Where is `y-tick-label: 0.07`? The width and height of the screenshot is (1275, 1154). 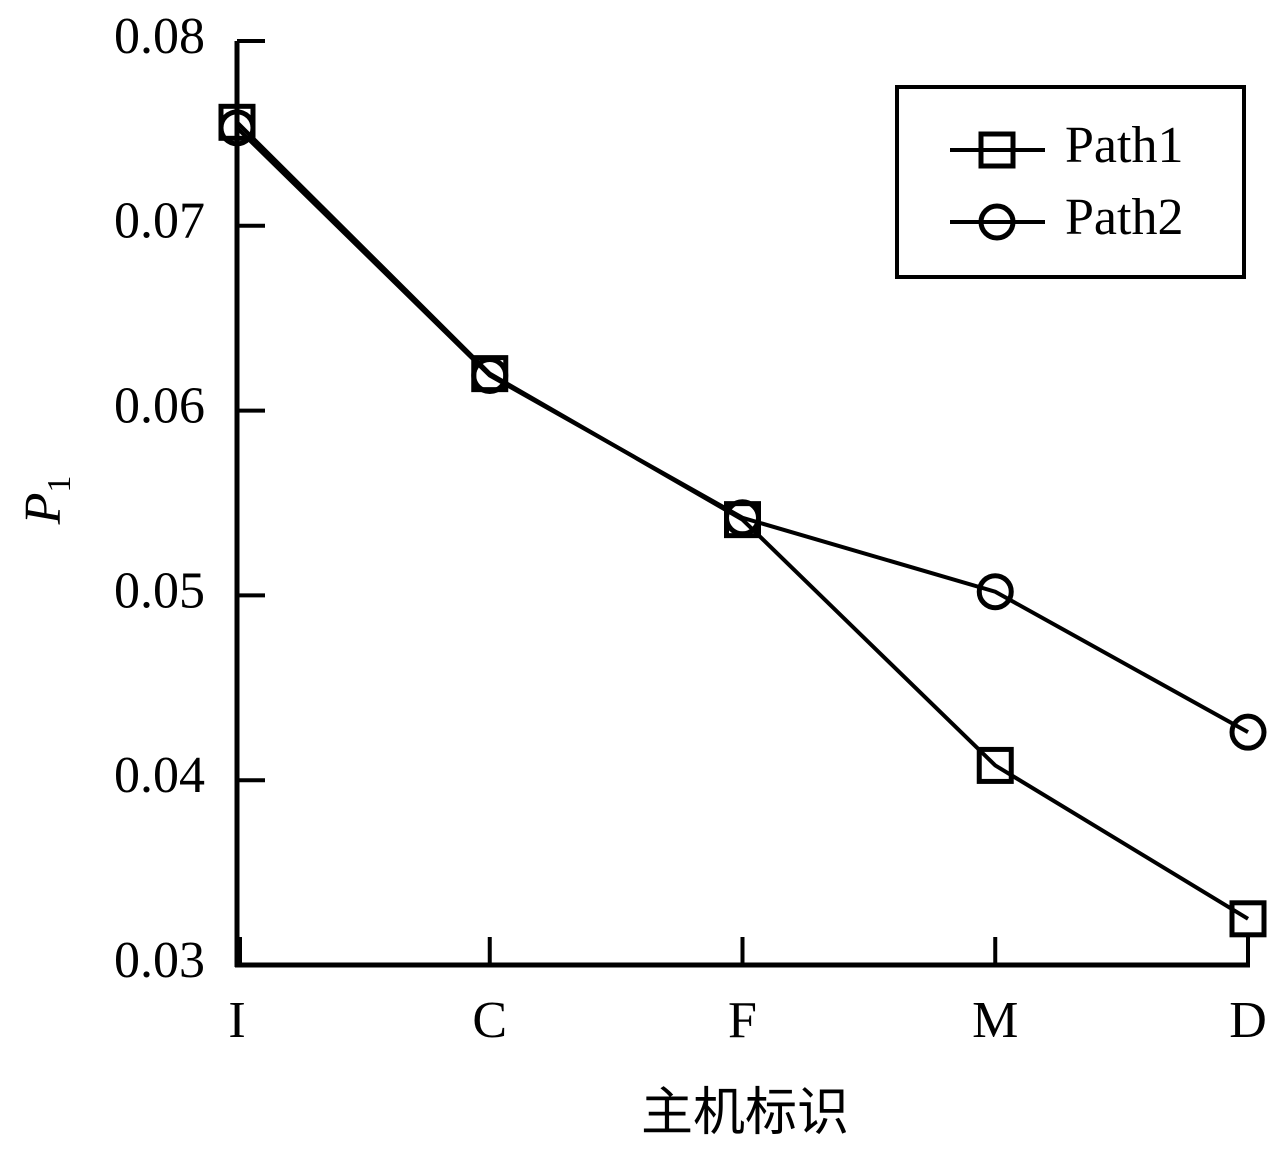 y-tick-label: 0.07 is located at coordinates (159, 221).